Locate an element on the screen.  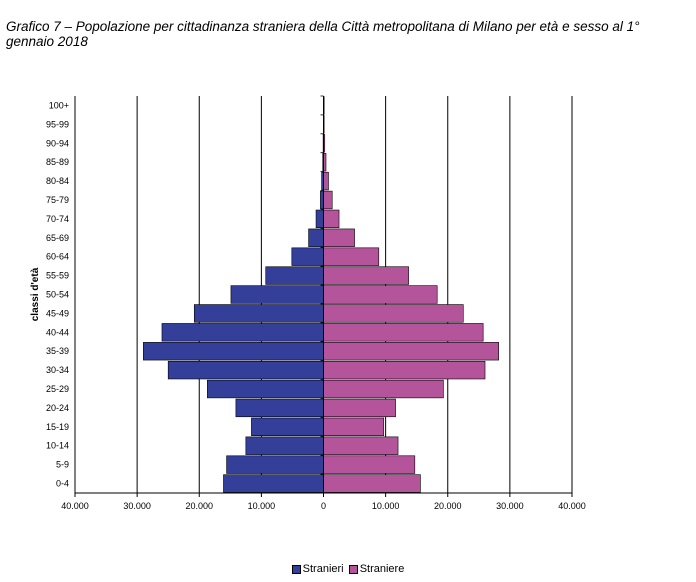
y-tick-label: 30-34 is located at coordinates (57, 370).